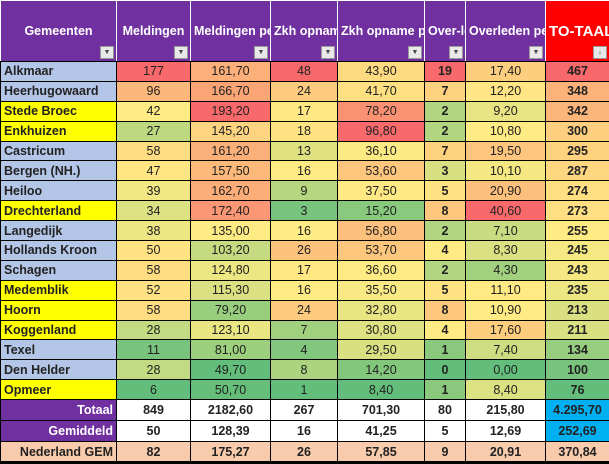 The height and width of the screenshot is (464, 609). I want to click on municipality-name: Bergen (NH.), so click(58, 171).